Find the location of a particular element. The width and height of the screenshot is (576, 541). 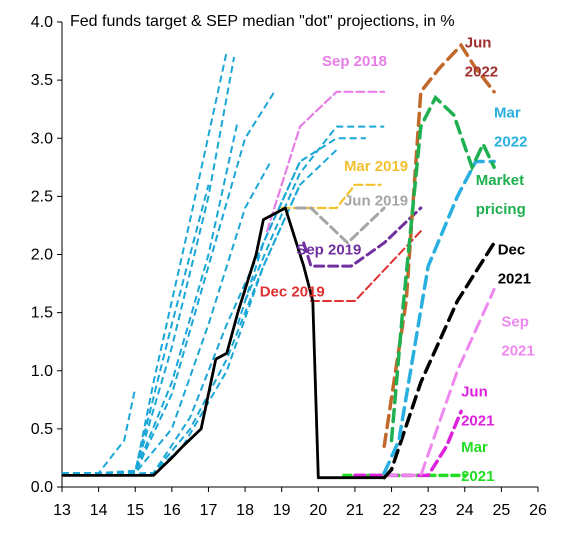

series-line-jun-2022 is located at coordinates (439, 245).